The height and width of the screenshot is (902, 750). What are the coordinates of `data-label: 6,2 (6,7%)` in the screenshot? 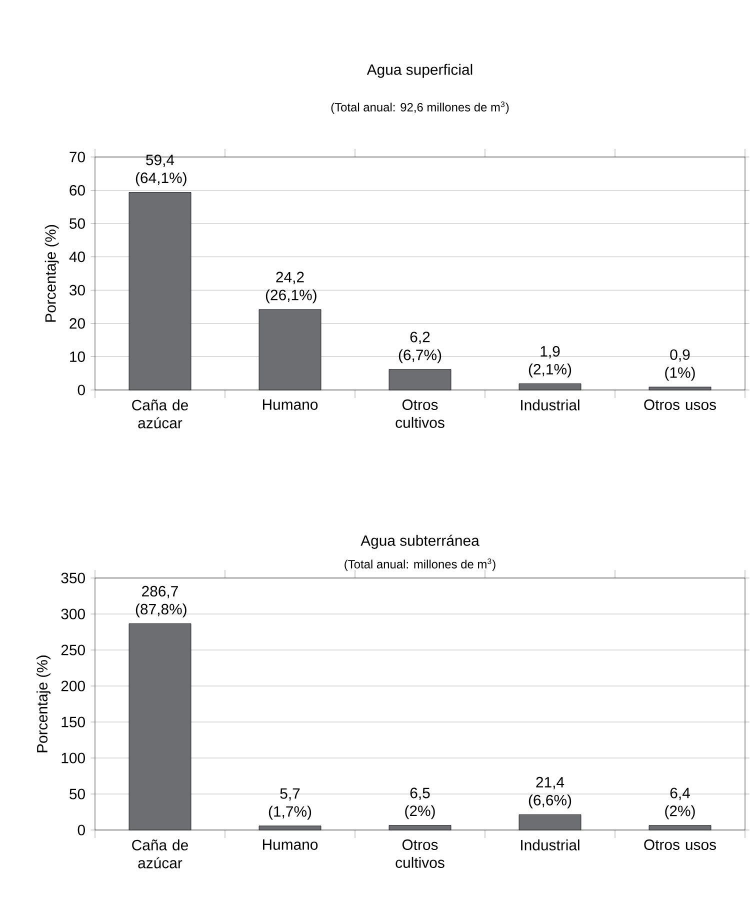 It's located at (420, 348).